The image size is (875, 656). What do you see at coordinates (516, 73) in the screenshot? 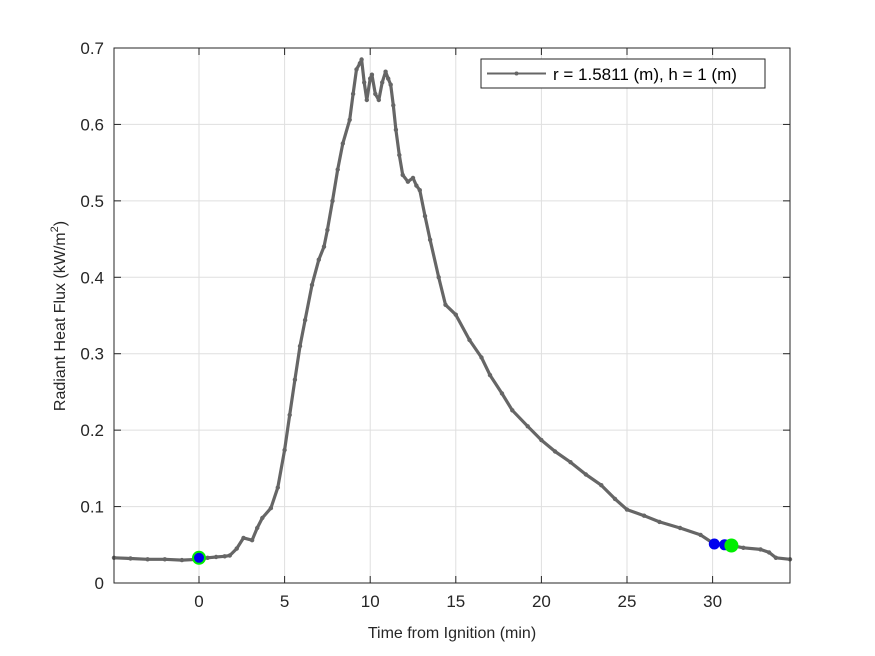
I see `legend-marker-icon` at bounding box center [516, 73].